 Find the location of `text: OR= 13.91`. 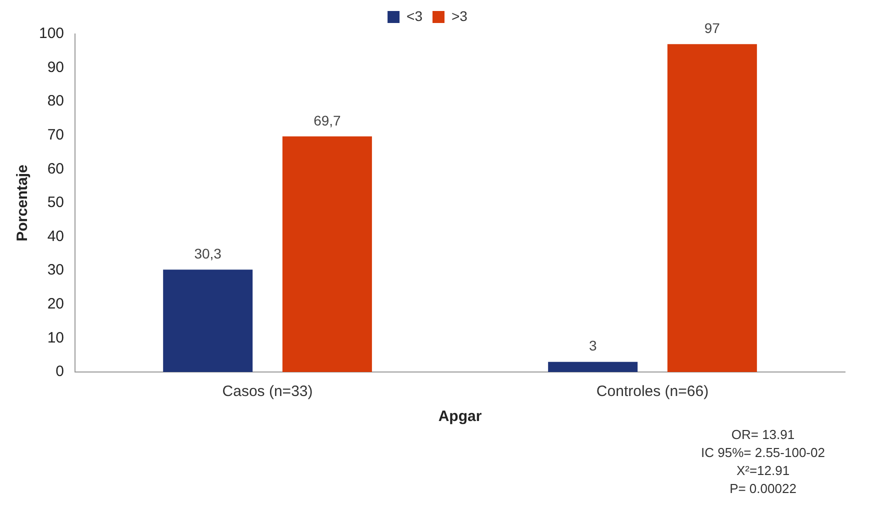

text: OR= 13.91 is located at coordinates (763, 435).